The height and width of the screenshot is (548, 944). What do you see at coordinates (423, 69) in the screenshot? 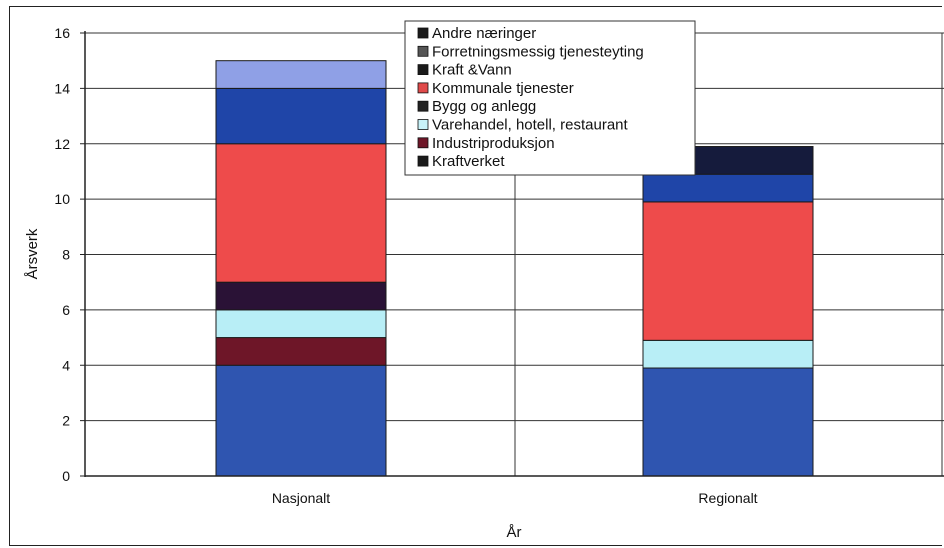
I see `legend-swatch-kraft-vann` at bounding box center [423, 69].